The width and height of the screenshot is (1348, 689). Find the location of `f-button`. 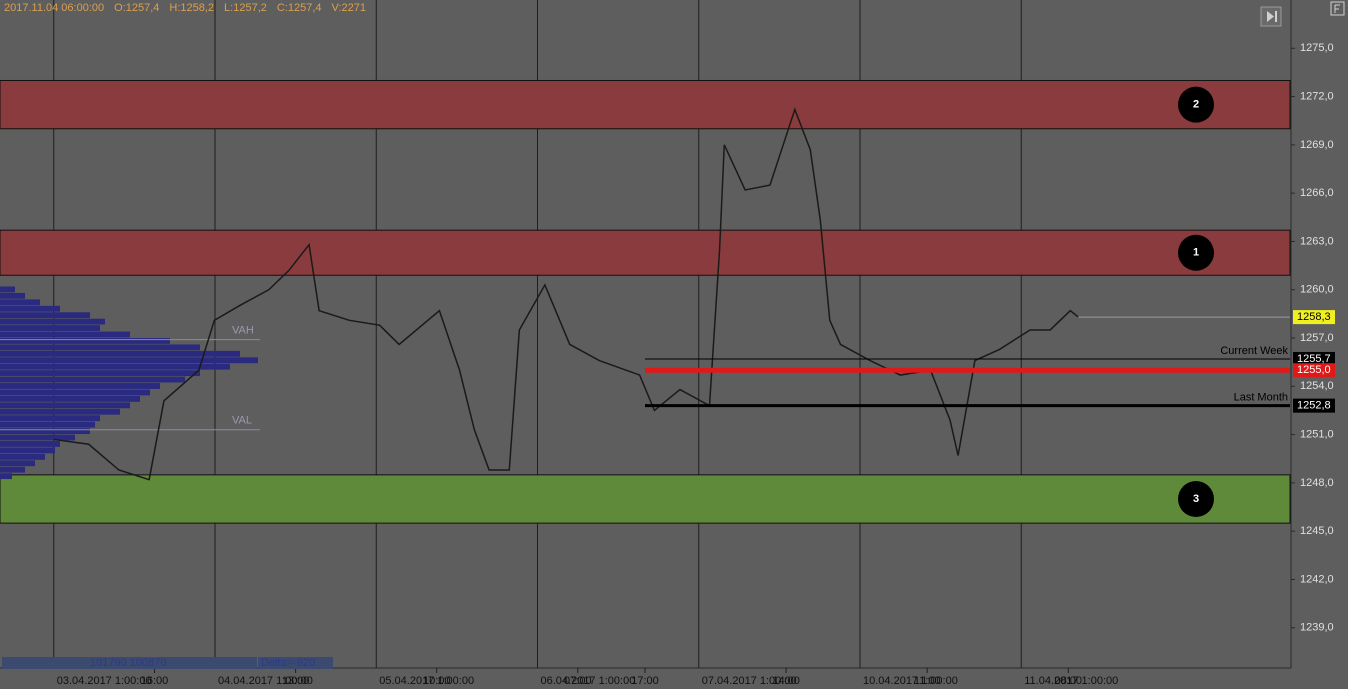

f-button is located at coordinates (1337, 8).